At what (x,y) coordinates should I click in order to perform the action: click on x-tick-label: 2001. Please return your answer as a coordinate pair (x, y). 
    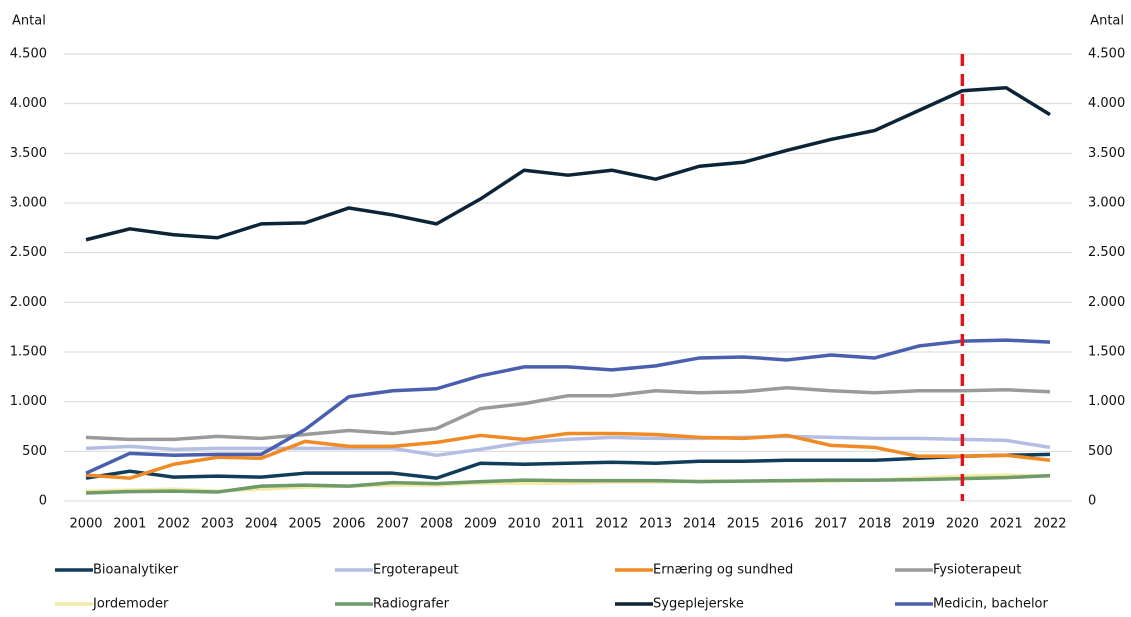
    Looking at the image, I should click on (129, 524).